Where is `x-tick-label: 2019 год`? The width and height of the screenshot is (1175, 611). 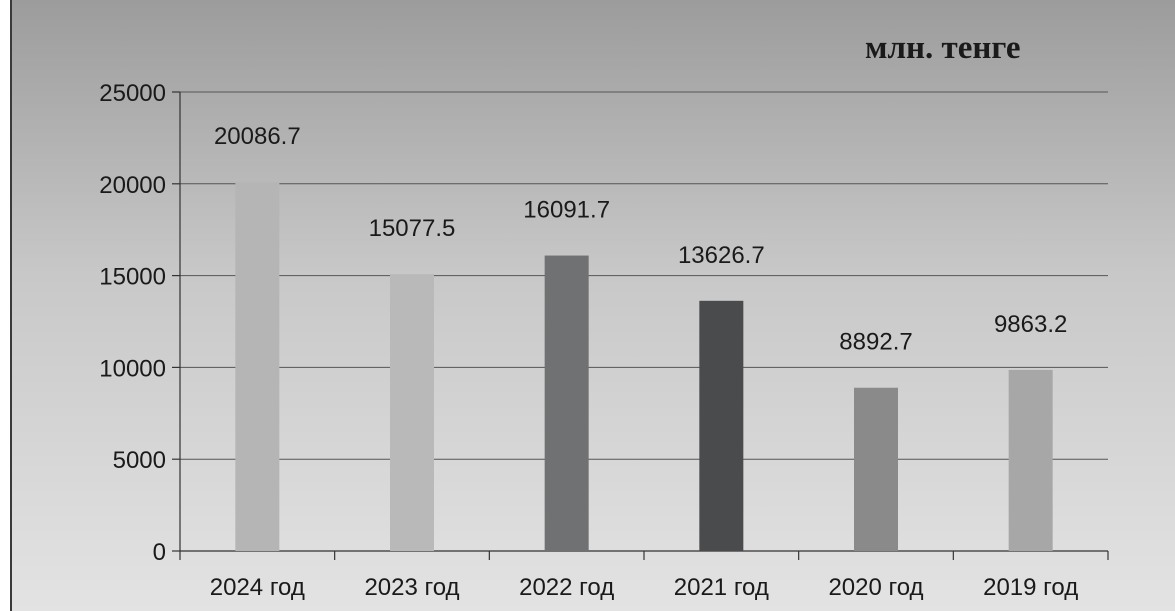
x-tick-label: 2019 год is located at coordinates (1030, 587).